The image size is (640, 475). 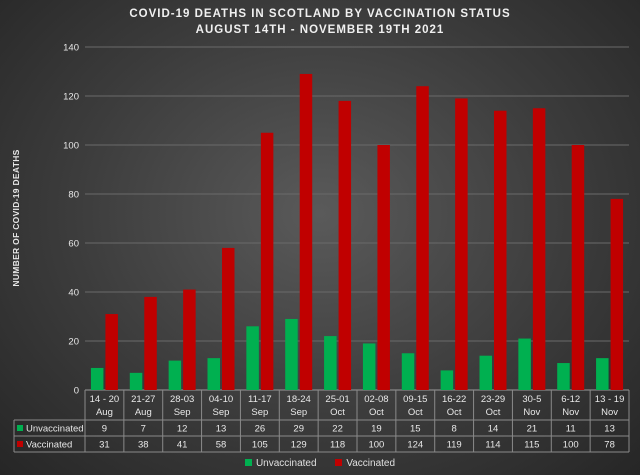 I want to click on y-tick-label: 120, so click(x=71, y=97).